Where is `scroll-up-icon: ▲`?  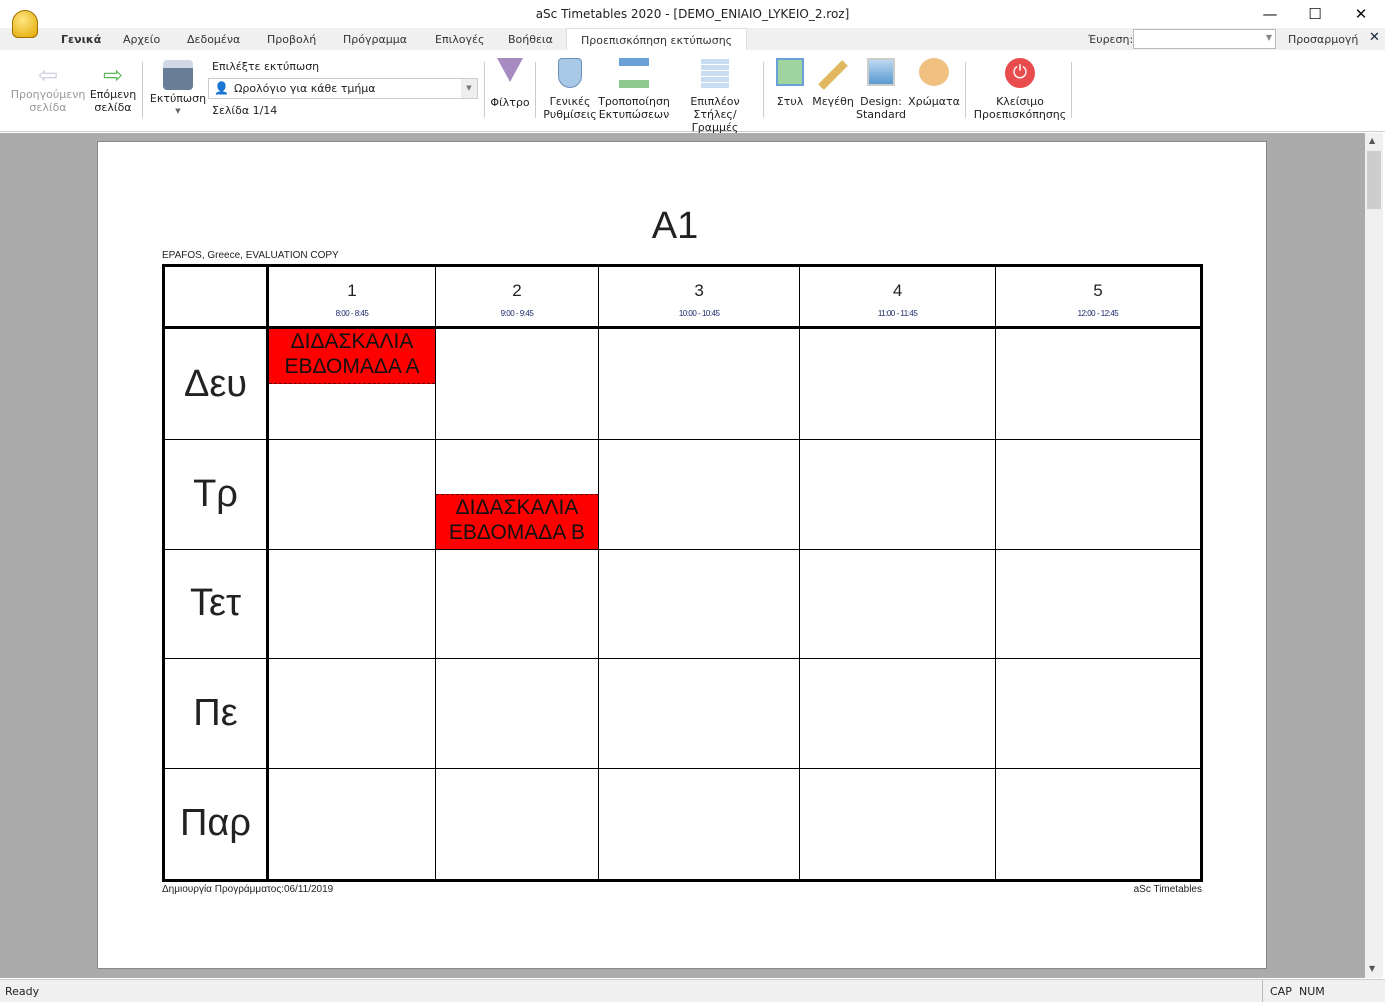 scroll-up-icon: ▲ is located at coordinates (1372, 140).